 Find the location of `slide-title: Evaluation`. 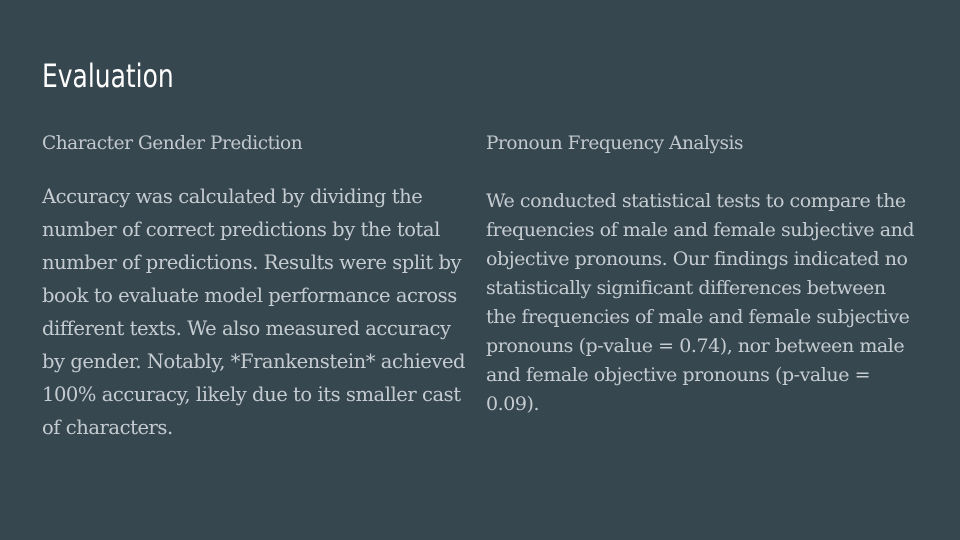

slide-title: Evaluation is located at coordinates (108, 76).